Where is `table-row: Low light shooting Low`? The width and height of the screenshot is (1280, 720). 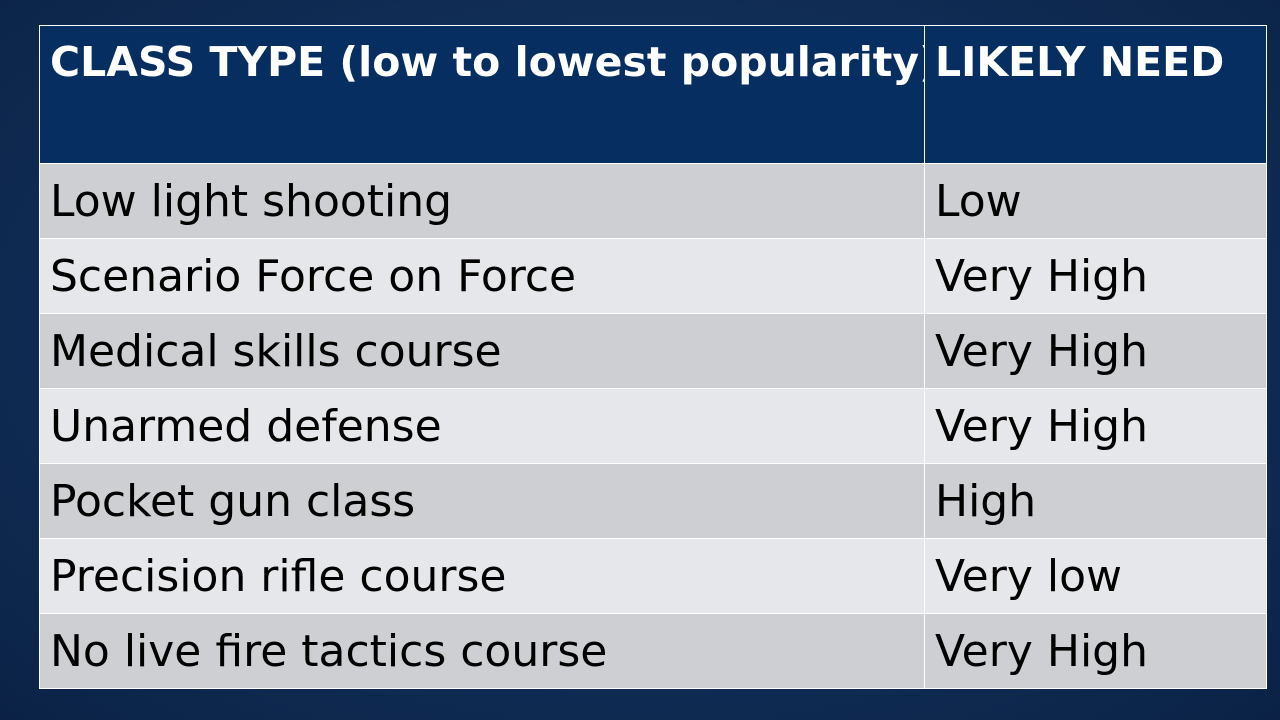 table-row: Low light shooting Low is located at coordinates (653, 201).